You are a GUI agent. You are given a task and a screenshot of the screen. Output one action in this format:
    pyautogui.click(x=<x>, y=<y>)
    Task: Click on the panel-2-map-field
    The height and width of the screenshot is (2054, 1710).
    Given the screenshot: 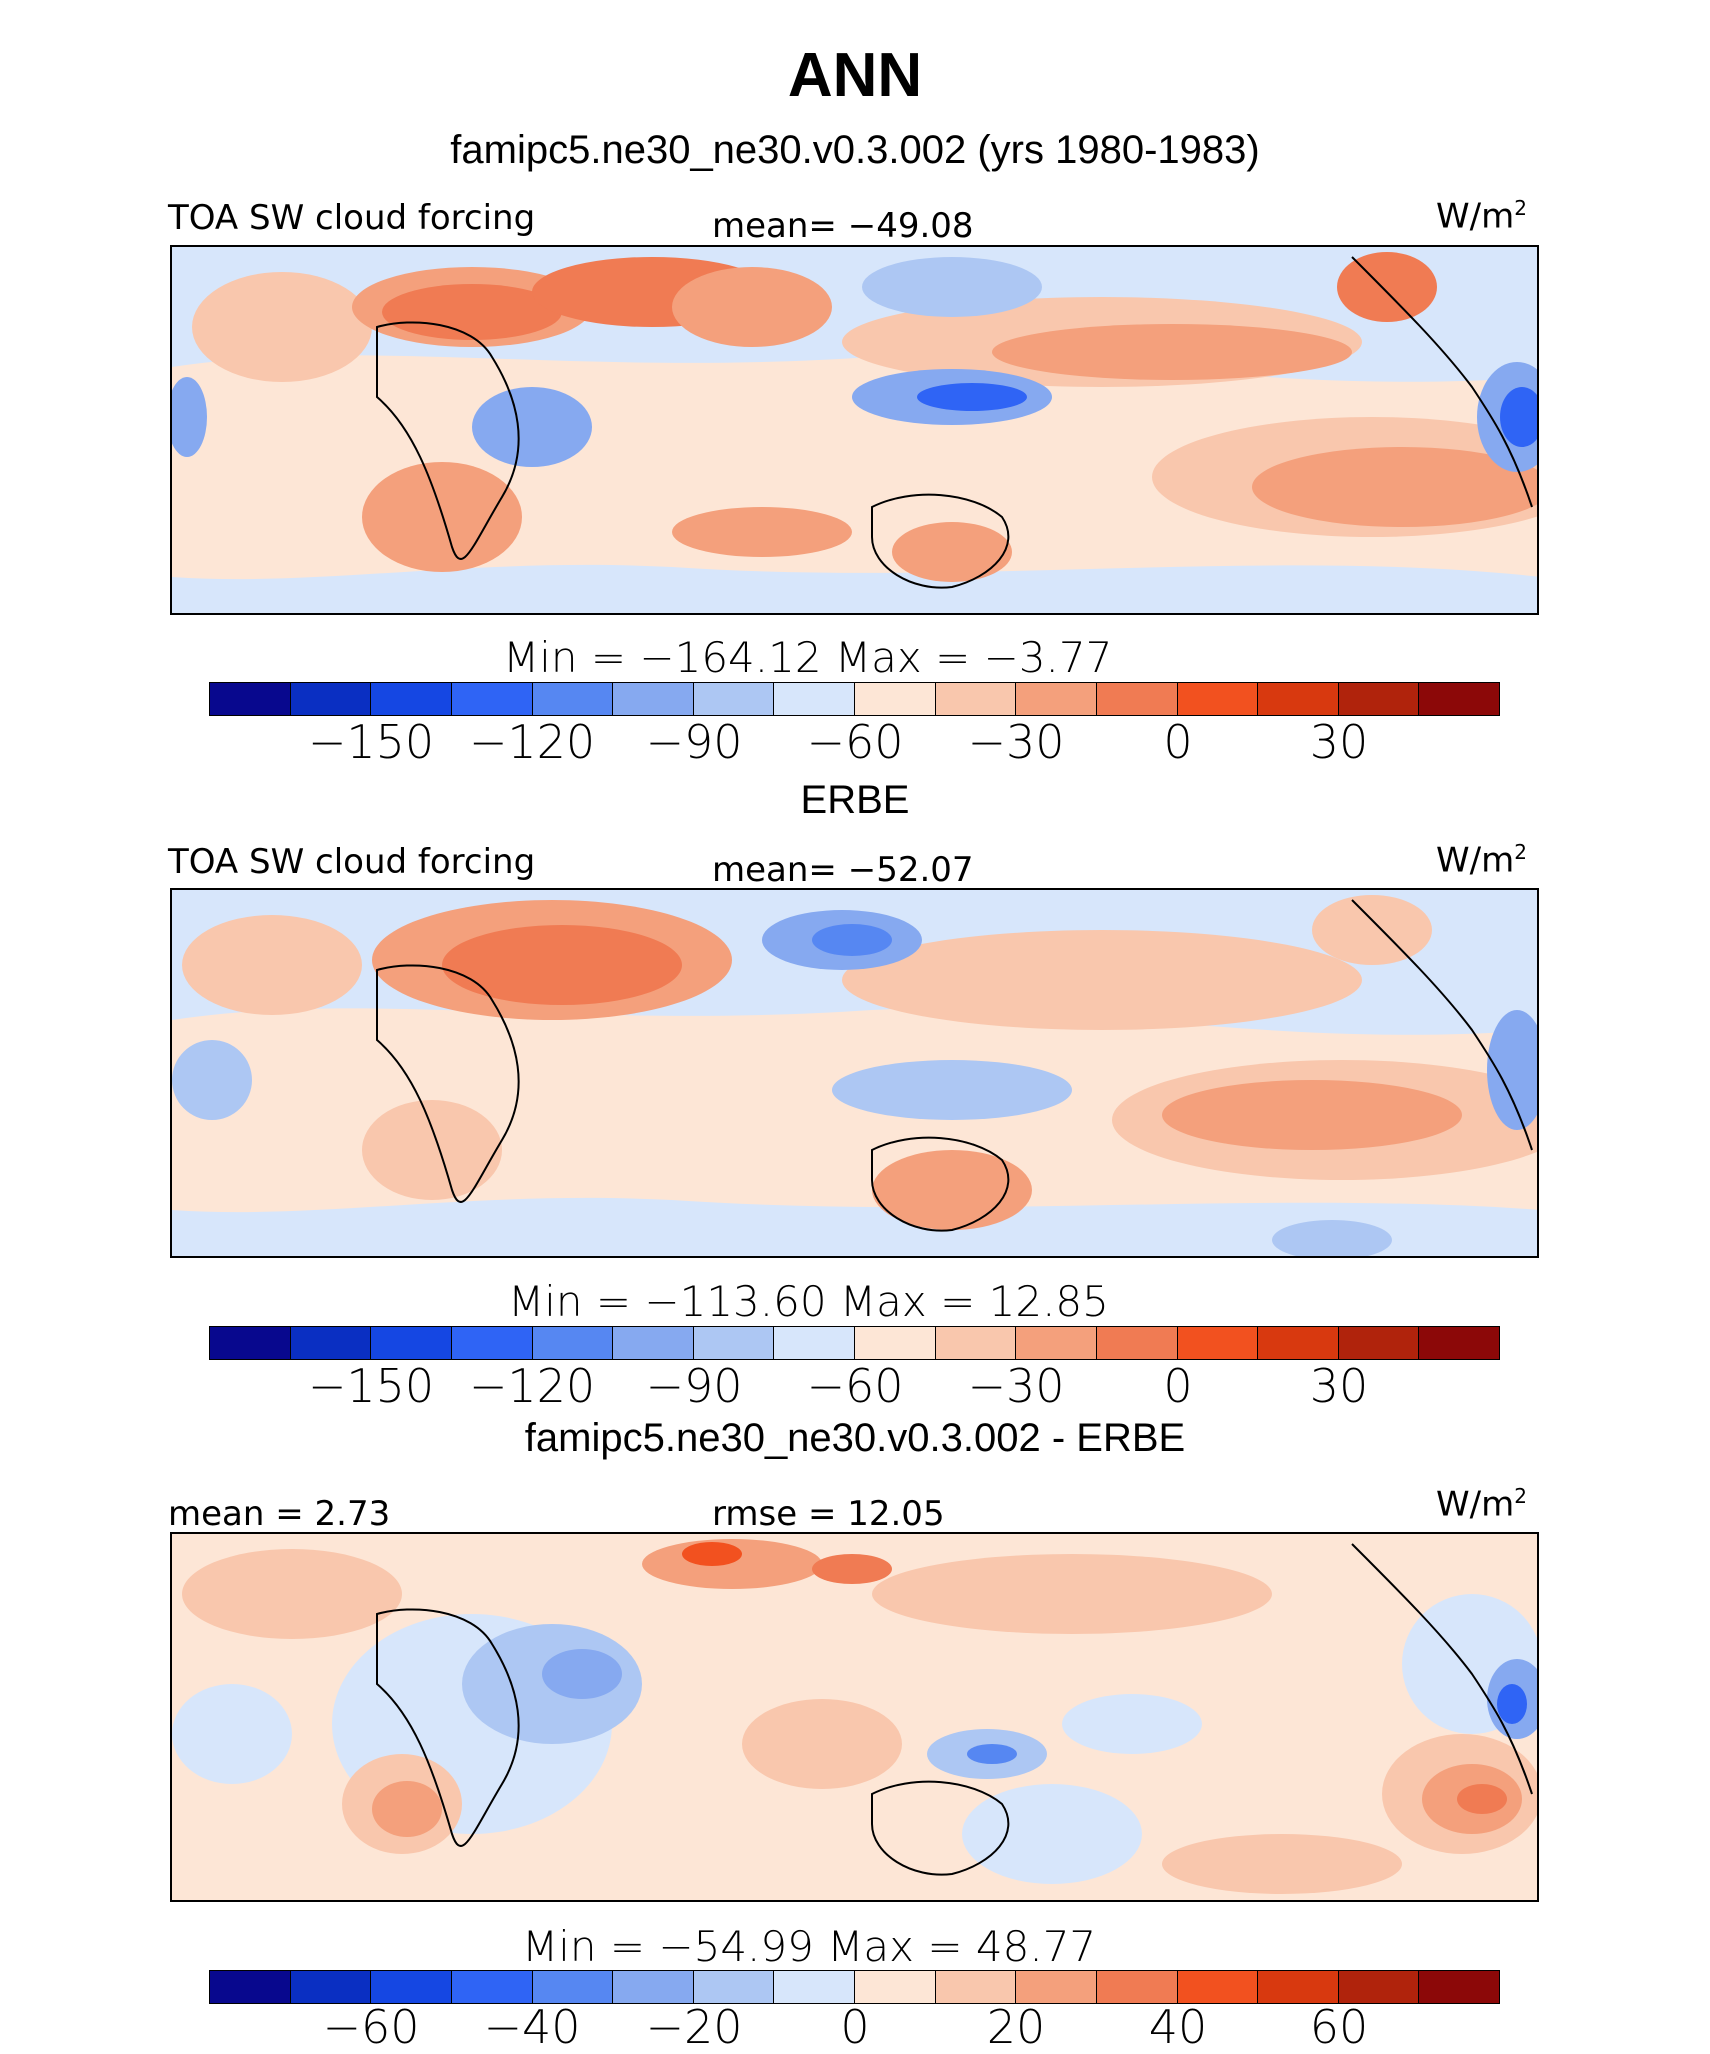 What is the action you would take?
    pyautogui.click(x=854, y=1073)
    